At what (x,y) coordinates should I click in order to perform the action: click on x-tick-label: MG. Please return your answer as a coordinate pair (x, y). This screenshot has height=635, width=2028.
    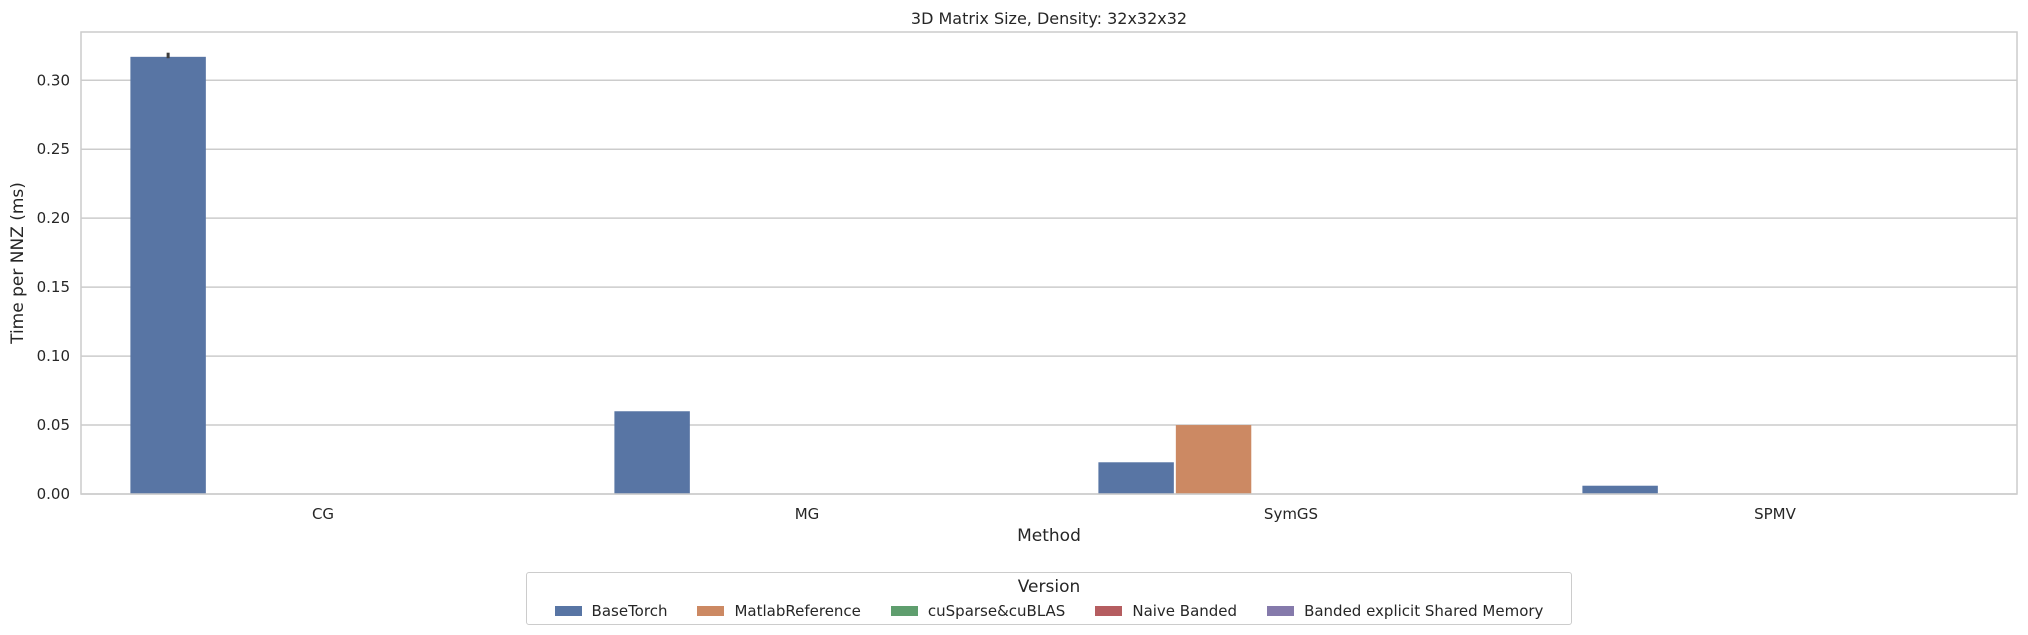
    Looking at the image, I should click on (807, 514).